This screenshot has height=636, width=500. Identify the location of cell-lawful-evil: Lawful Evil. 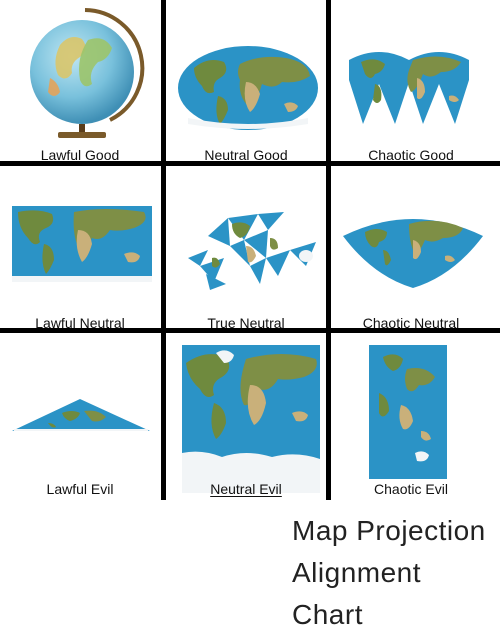
(80, 415).